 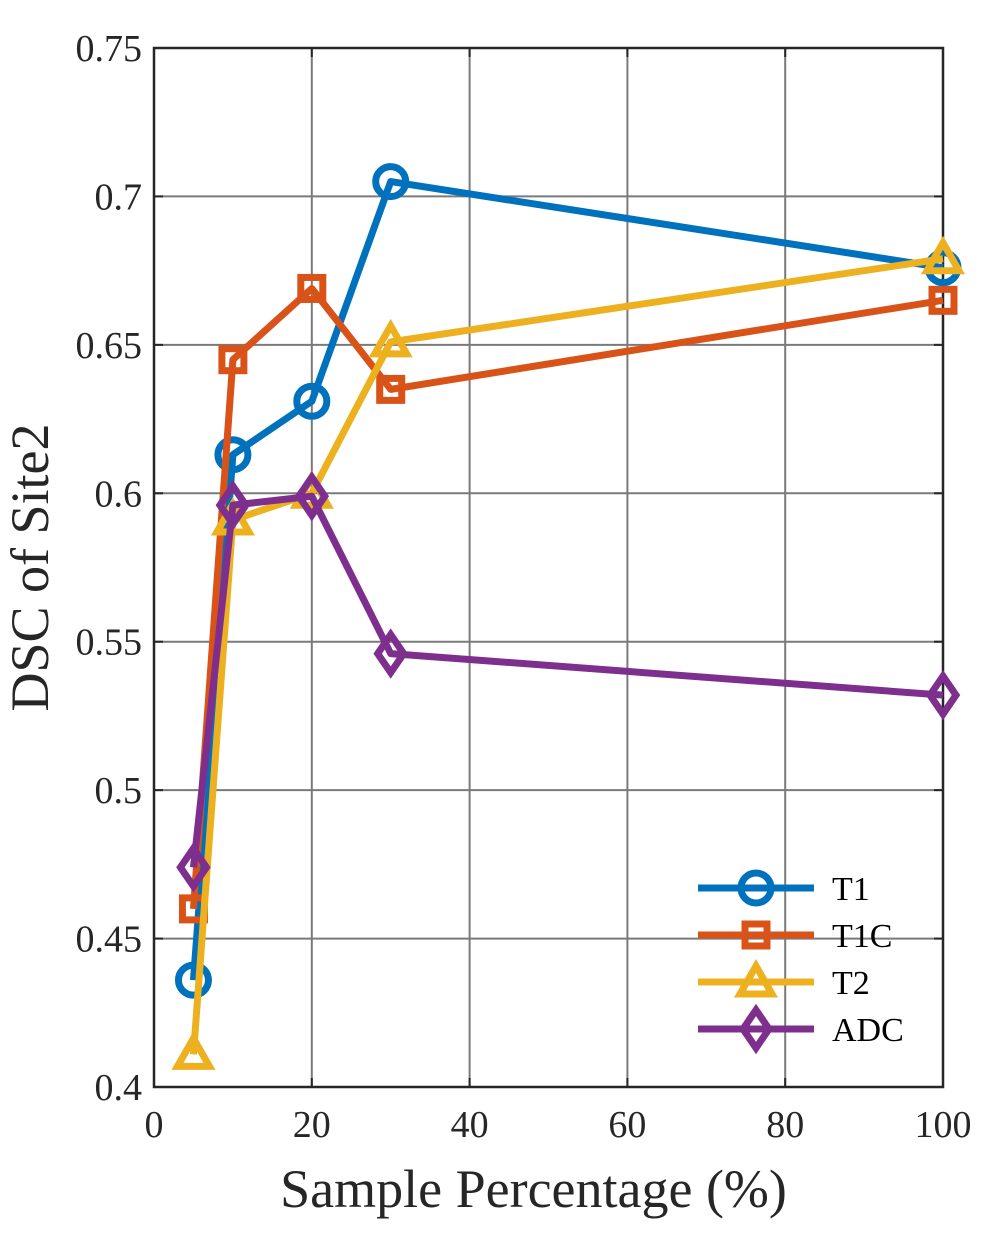 I want to click on legend-label: ADC, so click(x=868, y=1030).